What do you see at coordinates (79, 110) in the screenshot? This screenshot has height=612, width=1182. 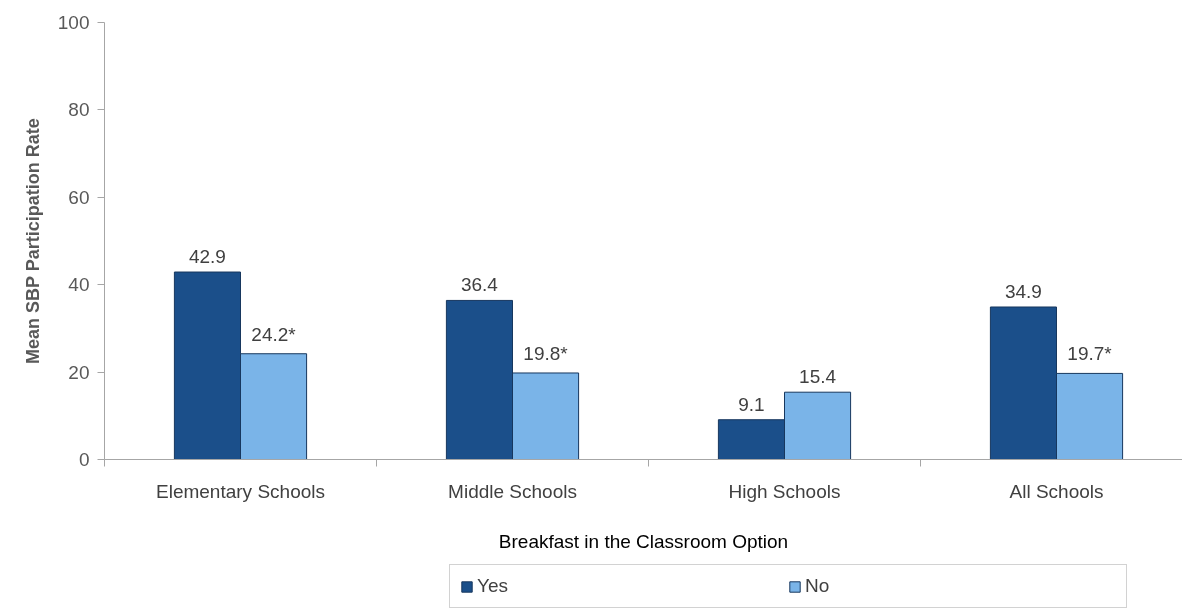 I see `y-tick-label: 80` at bounding box center [79, 110].